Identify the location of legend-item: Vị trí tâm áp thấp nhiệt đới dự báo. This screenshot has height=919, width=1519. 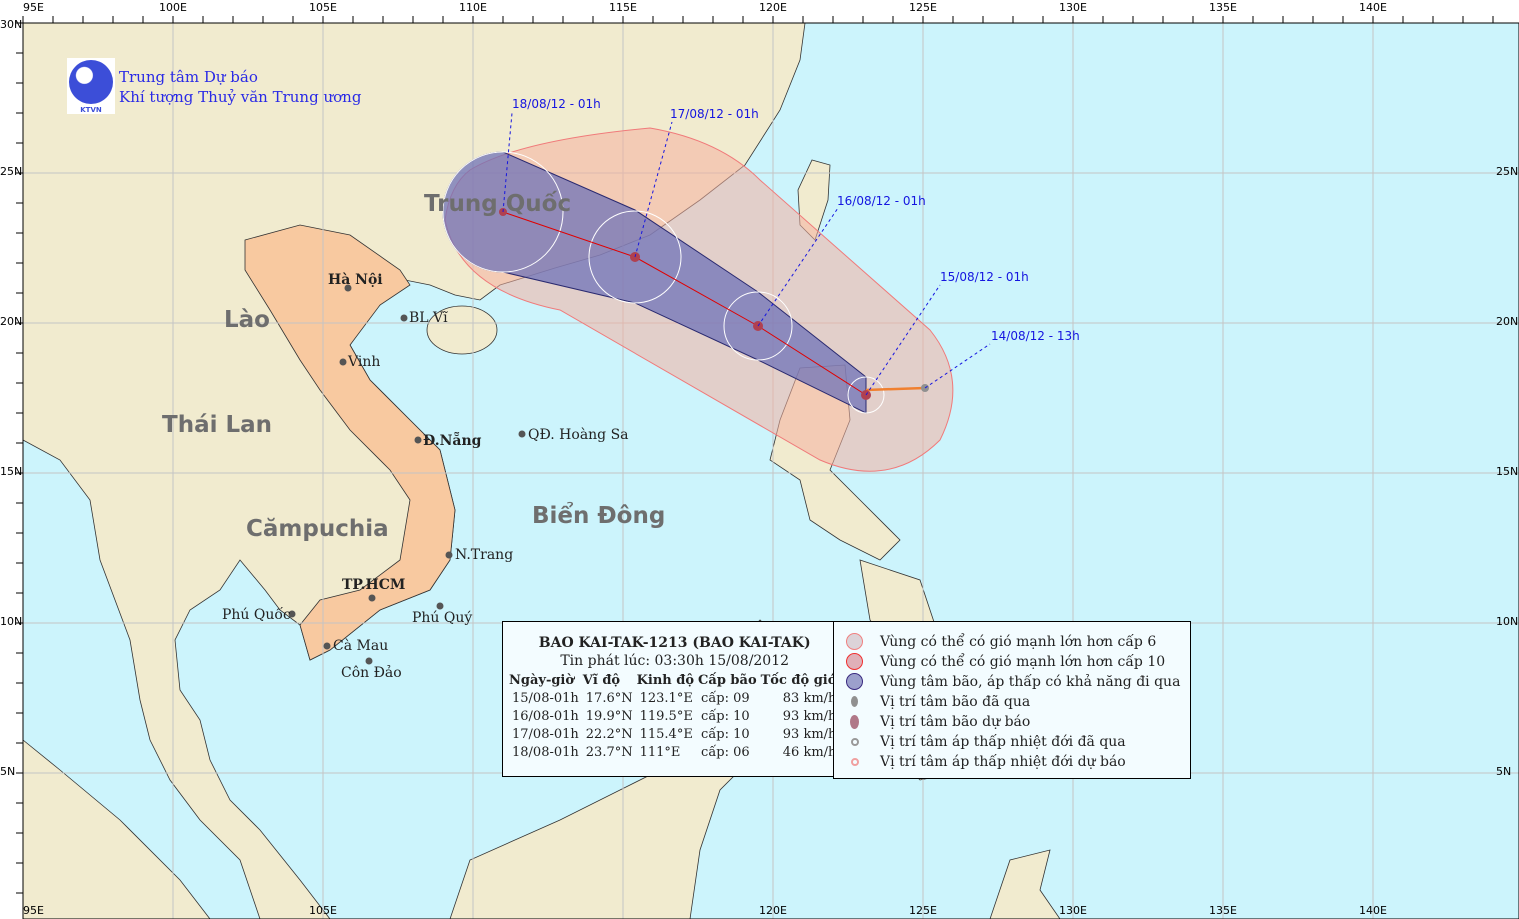
(1012, 762).